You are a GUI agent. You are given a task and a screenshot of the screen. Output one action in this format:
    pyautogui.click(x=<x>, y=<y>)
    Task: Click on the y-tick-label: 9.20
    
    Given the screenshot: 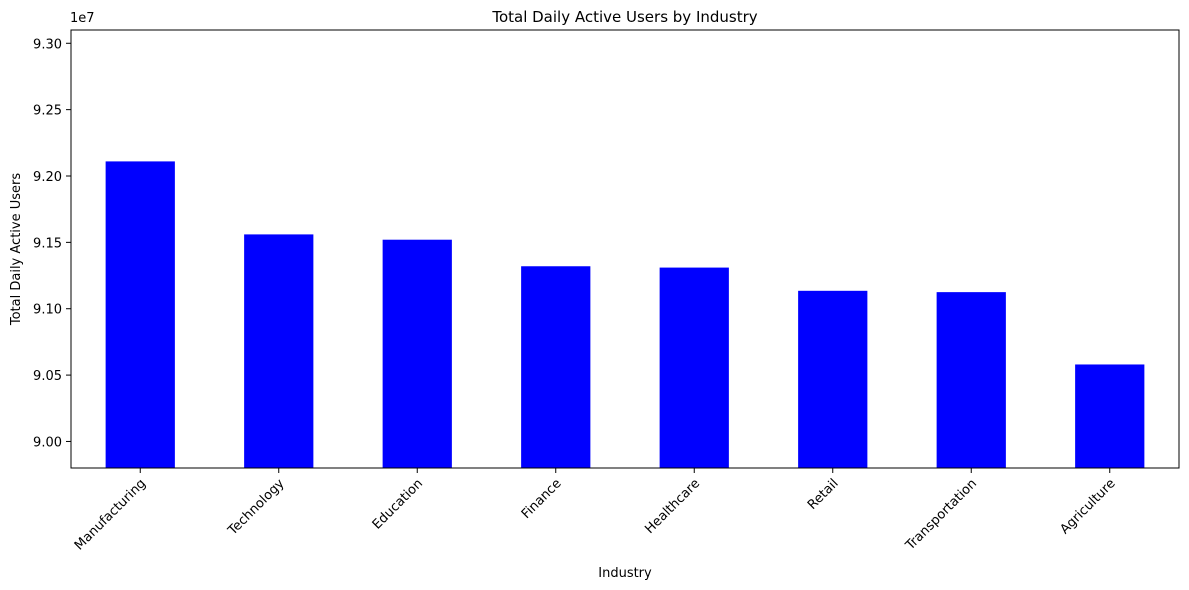 What is the action you would take?
    pyautogui.click(x=47, y=177)
    